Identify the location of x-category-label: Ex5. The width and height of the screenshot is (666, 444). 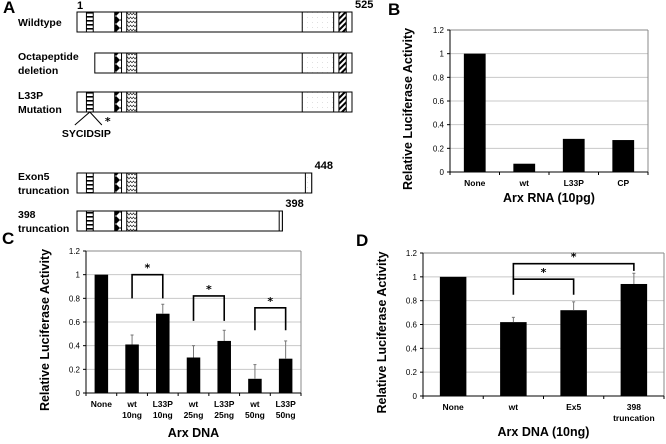
(573, 407).